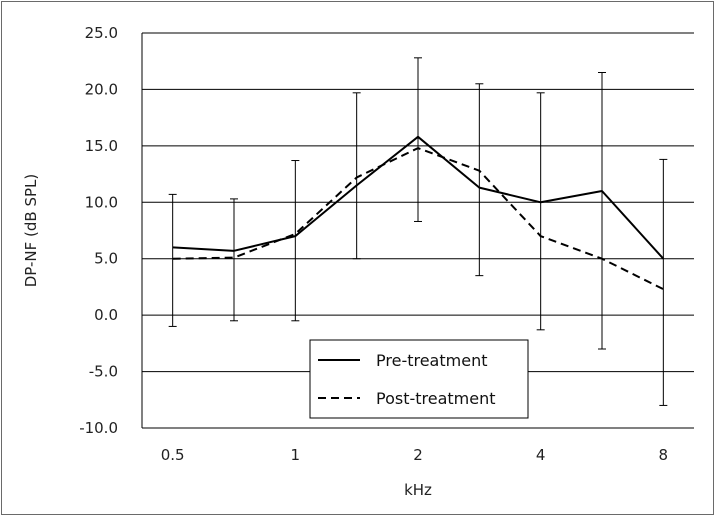 The image size is (717, 518). I want to click on y-axis-title: DP-NF (dB SPL), so click(31, 231).